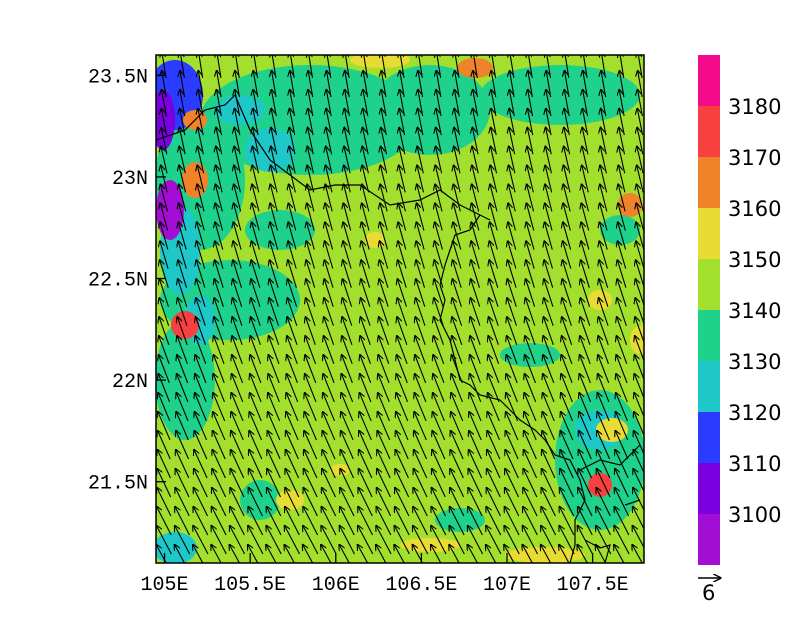  I want to click on border-line, so click(632, 502).